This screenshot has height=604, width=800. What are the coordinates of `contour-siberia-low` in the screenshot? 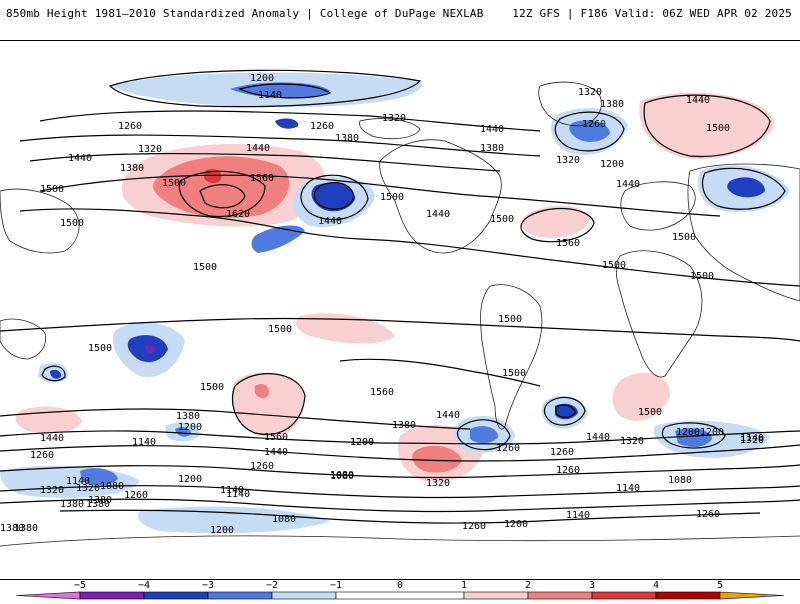 It's located at (744, 188).